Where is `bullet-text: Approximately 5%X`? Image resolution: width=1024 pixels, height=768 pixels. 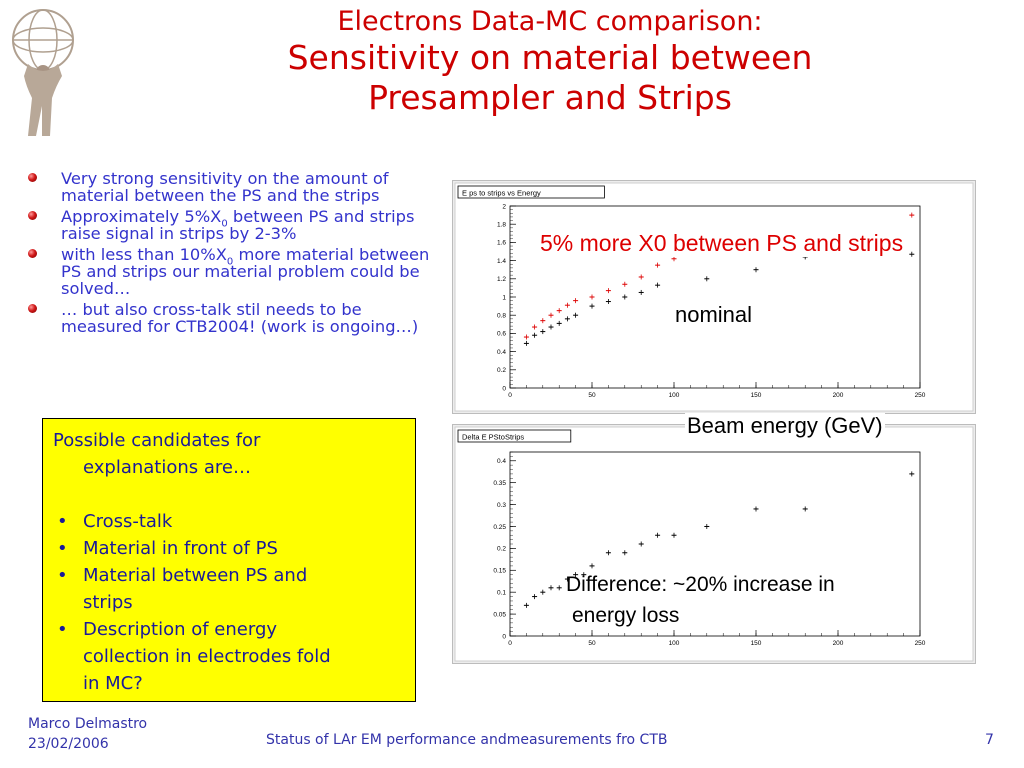 bullet-text: Approximately 5%X is located at coordinates (141, 216).